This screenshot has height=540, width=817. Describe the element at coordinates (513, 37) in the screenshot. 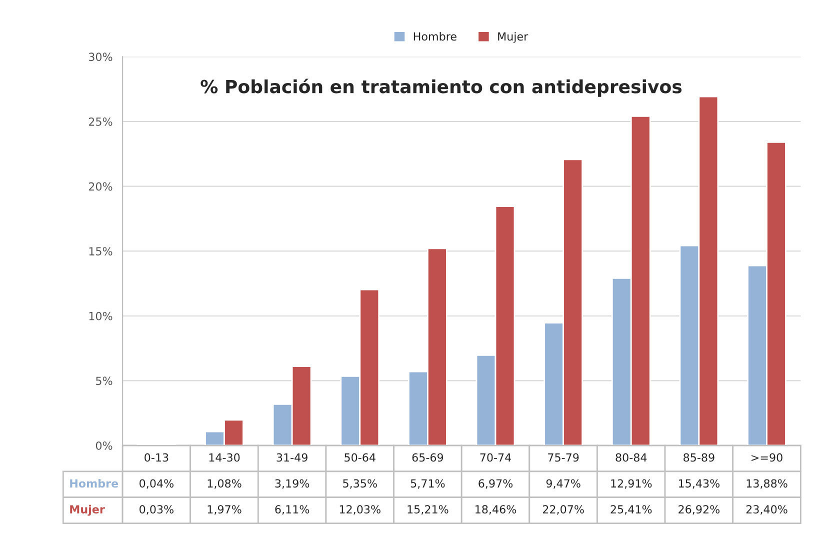

I see `legend-label: Mujer` at that location.